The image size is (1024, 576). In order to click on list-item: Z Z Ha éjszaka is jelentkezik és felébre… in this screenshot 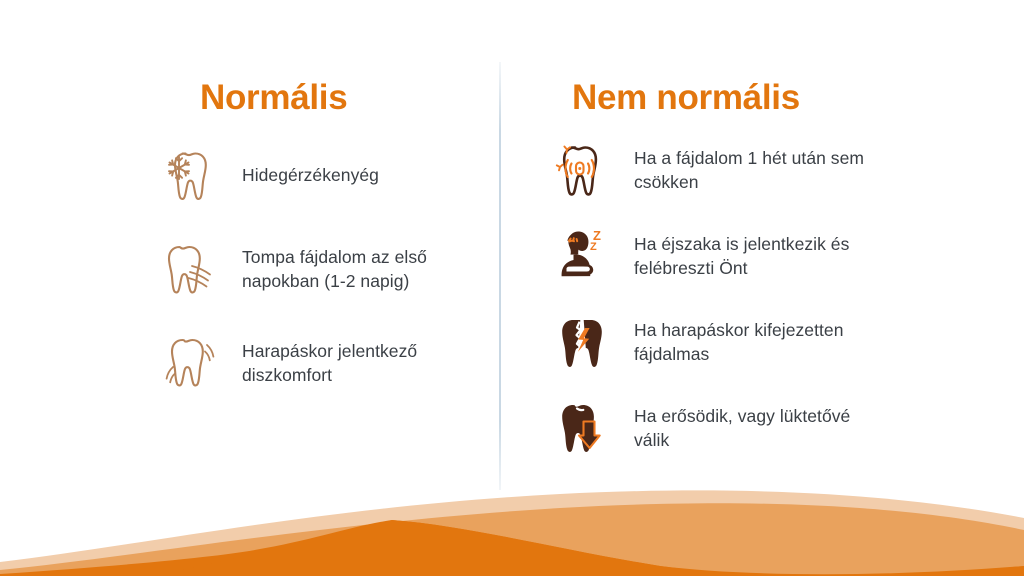, I will do `click(730, 257)`.